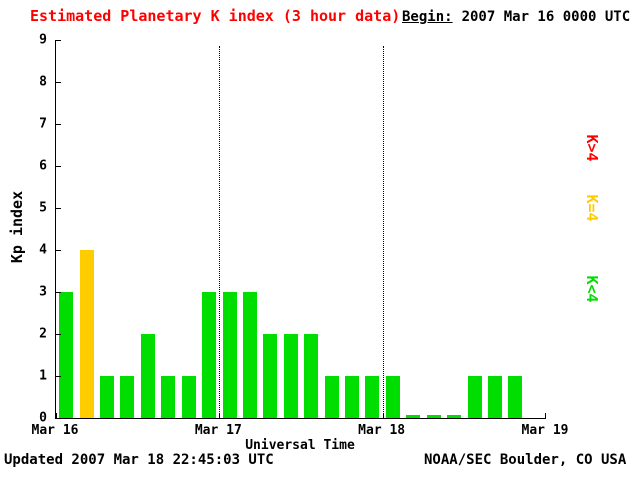 This screenshot has width=640, height=480. What do you see at coordinates (546, 17) in the screenshot?
I see `begin-value: 2007 Mar 16 0000 UTC` at bounding box center [546, 17].